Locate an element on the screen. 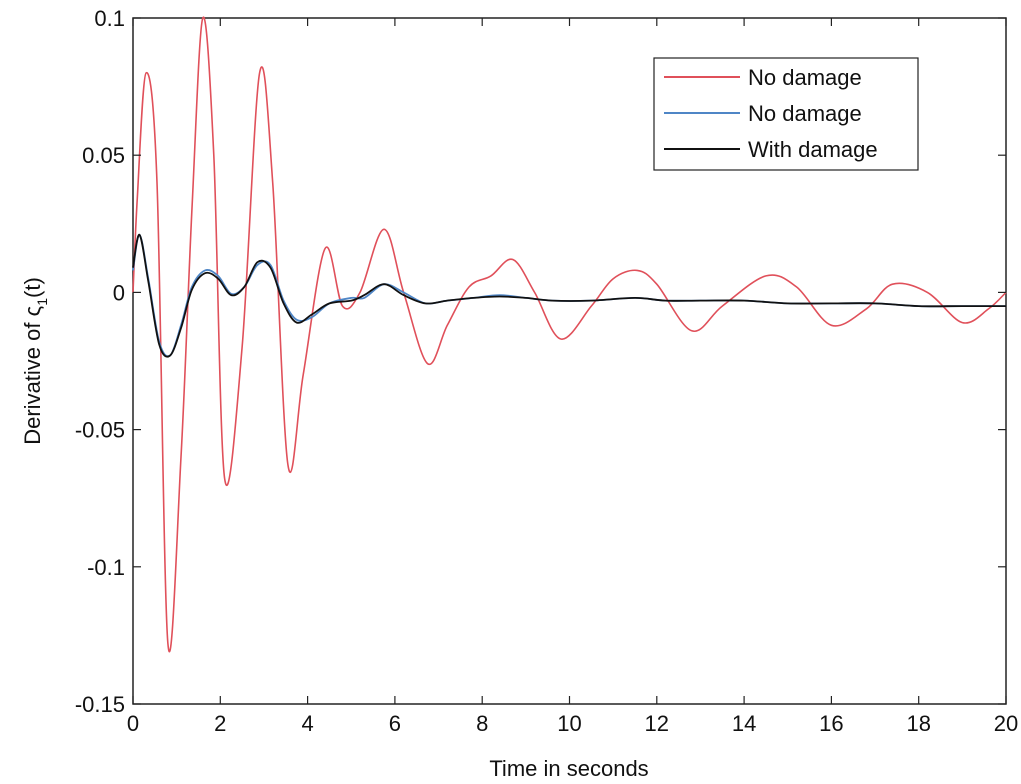  y-axis-label-main: Derivative of ς is located at coordinates (32, 375).